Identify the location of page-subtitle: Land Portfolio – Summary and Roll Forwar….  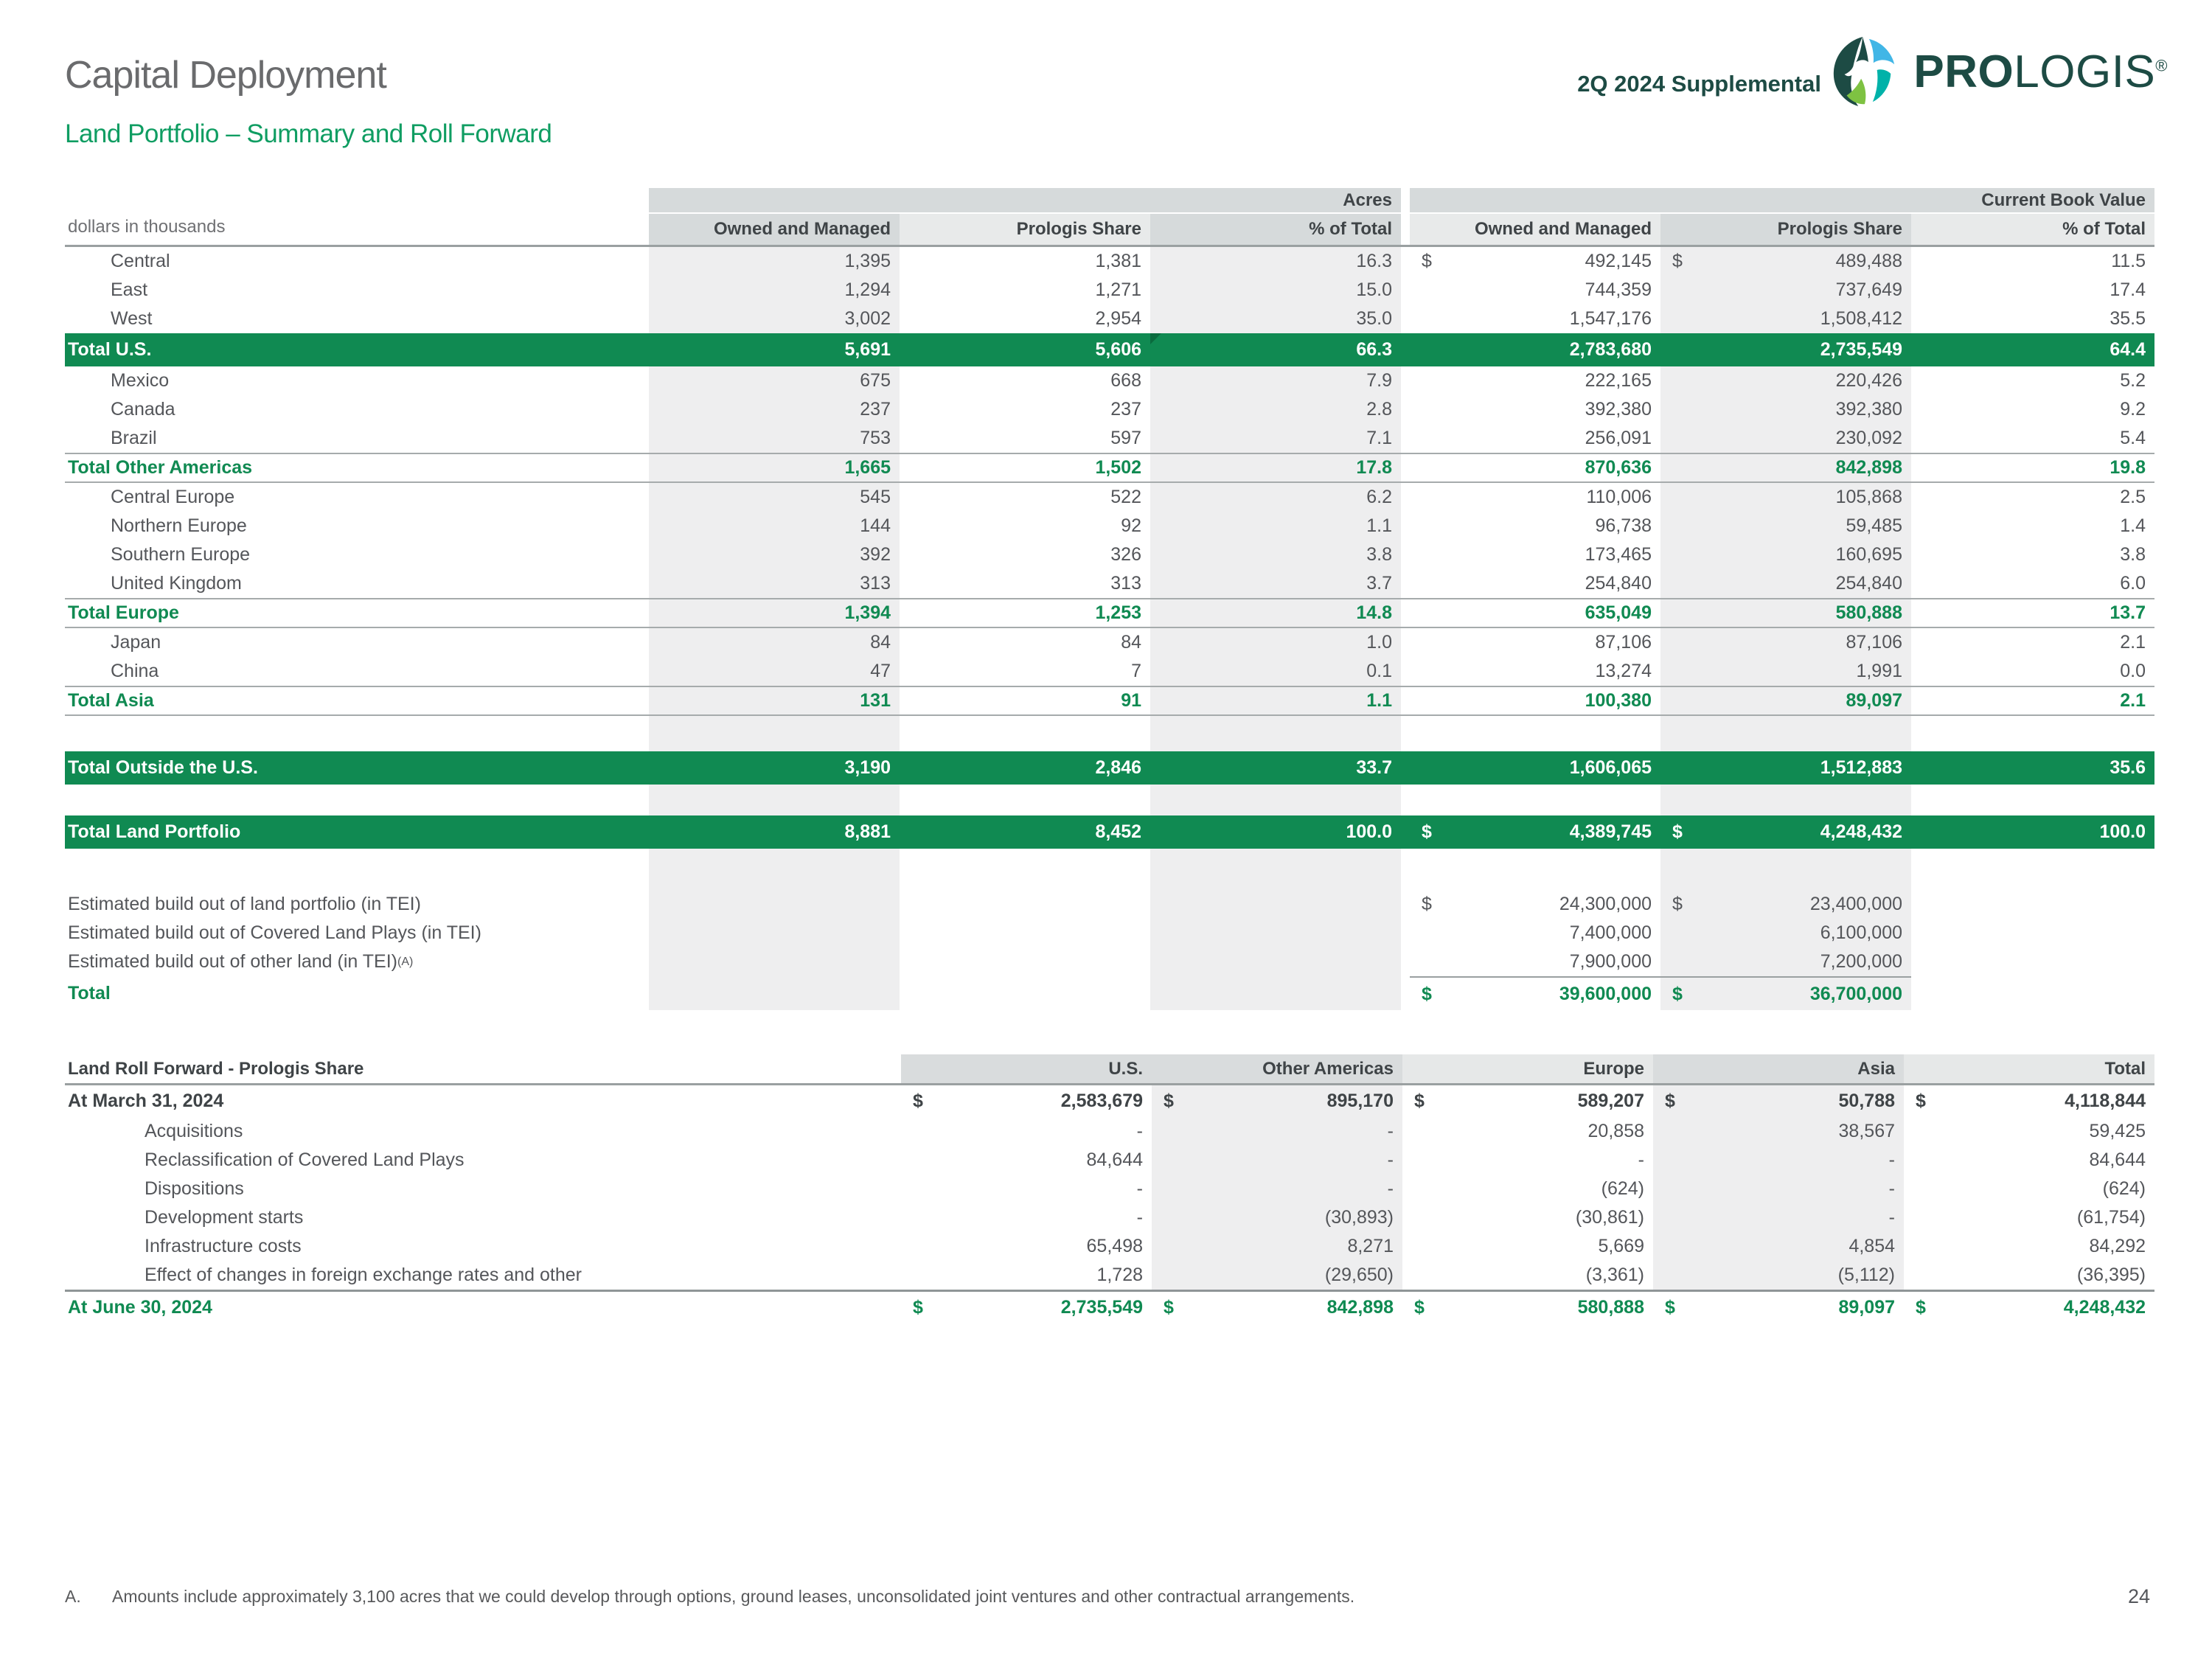
(308, 133).